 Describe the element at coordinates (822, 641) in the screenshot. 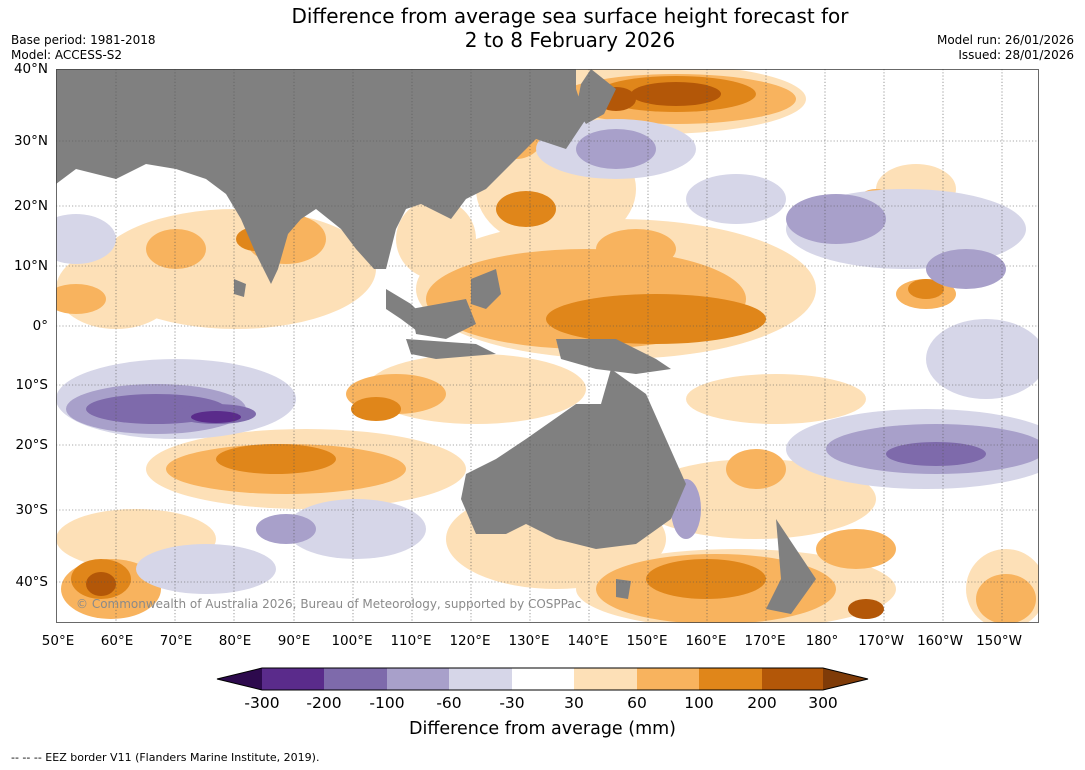

I see `lon-label-180: 180°` at that location.